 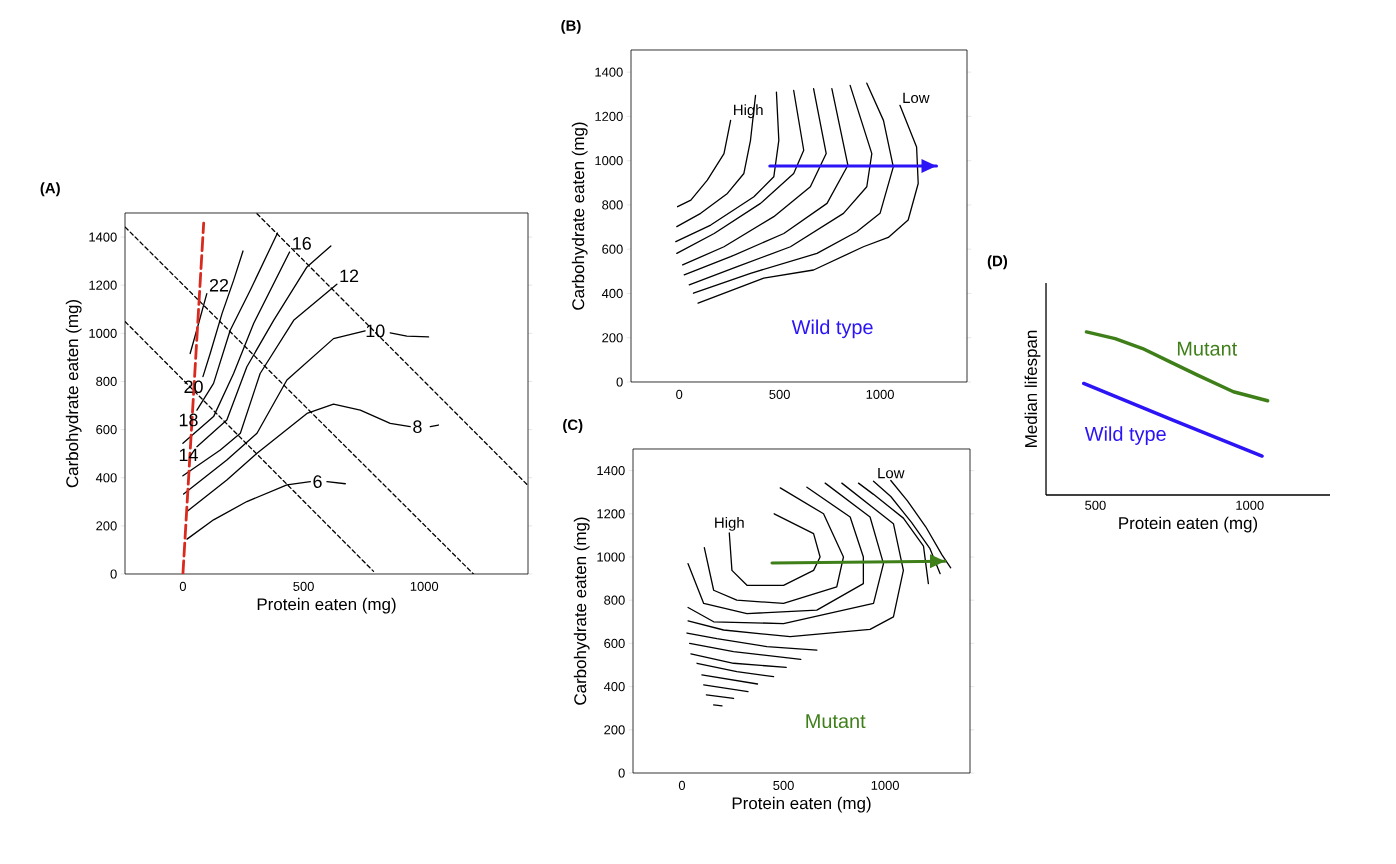 What do you see at coordinates (219, 285) in the screenshot?
I see `annotation: 22` at bounding box center [219, 285].